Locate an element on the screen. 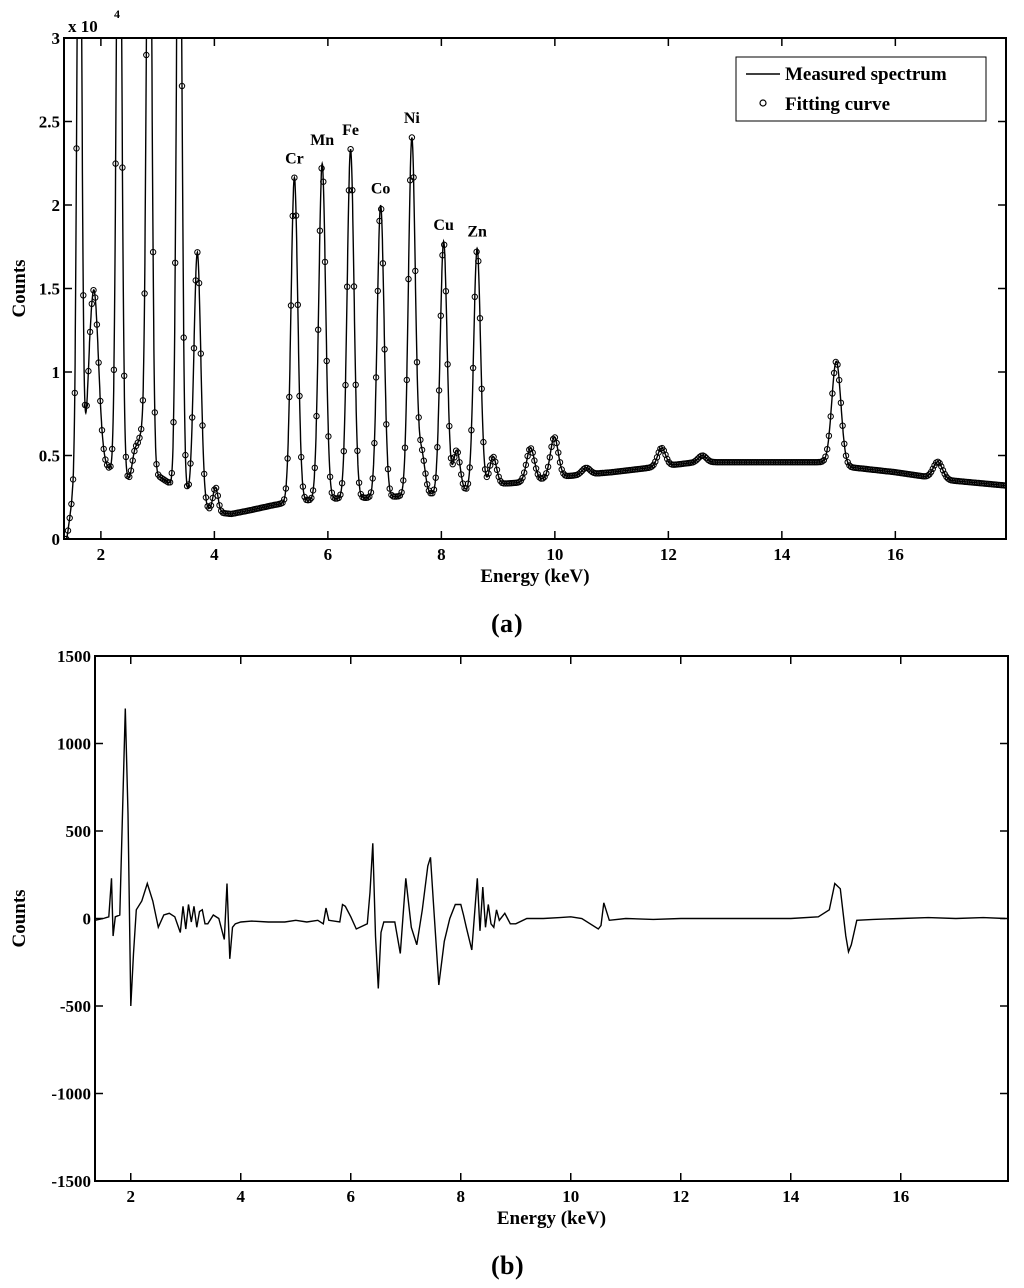  panel-b-y-tick-label: 1500 is located at coordinates (74, 656).